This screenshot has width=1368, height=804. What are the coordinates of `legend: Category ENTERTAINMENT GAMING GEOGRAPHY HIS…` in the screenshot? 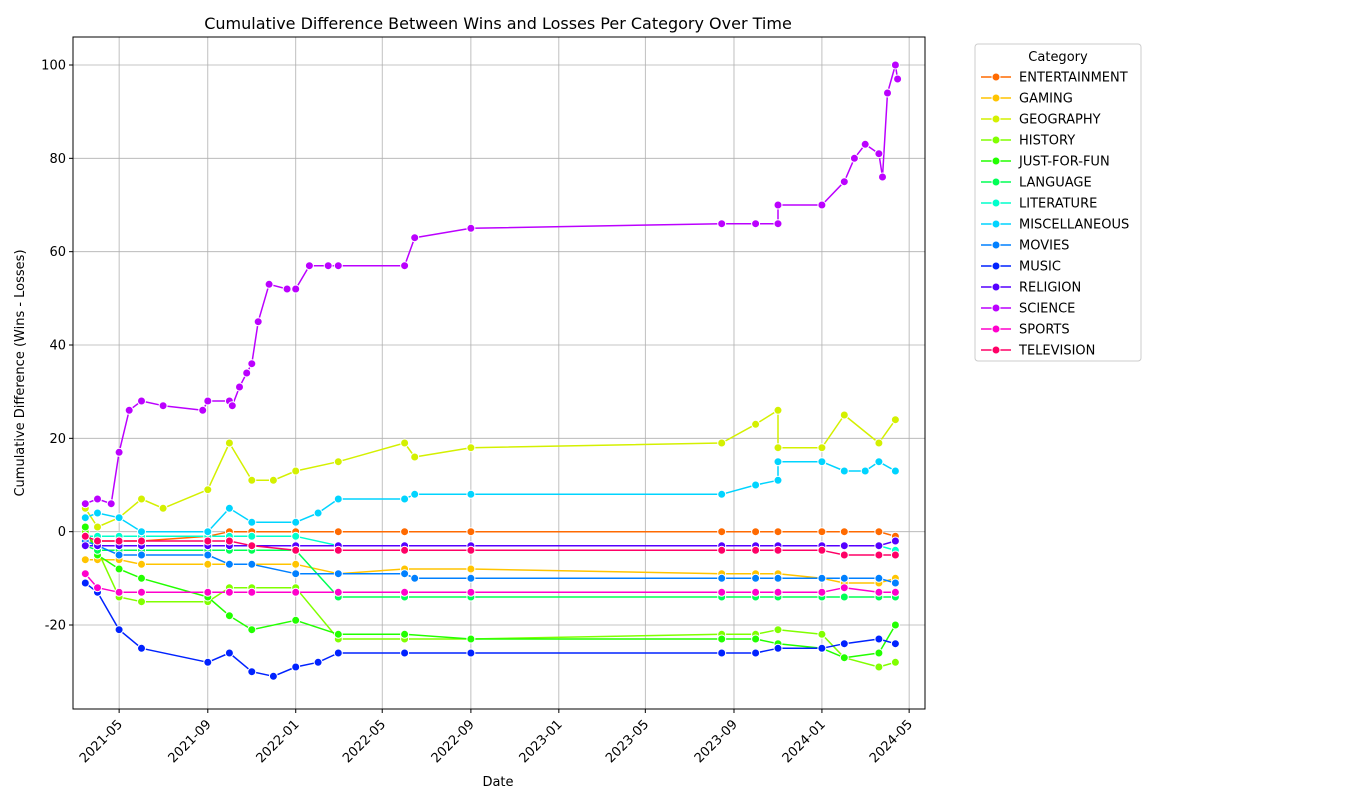 It's located at (1058, 202).